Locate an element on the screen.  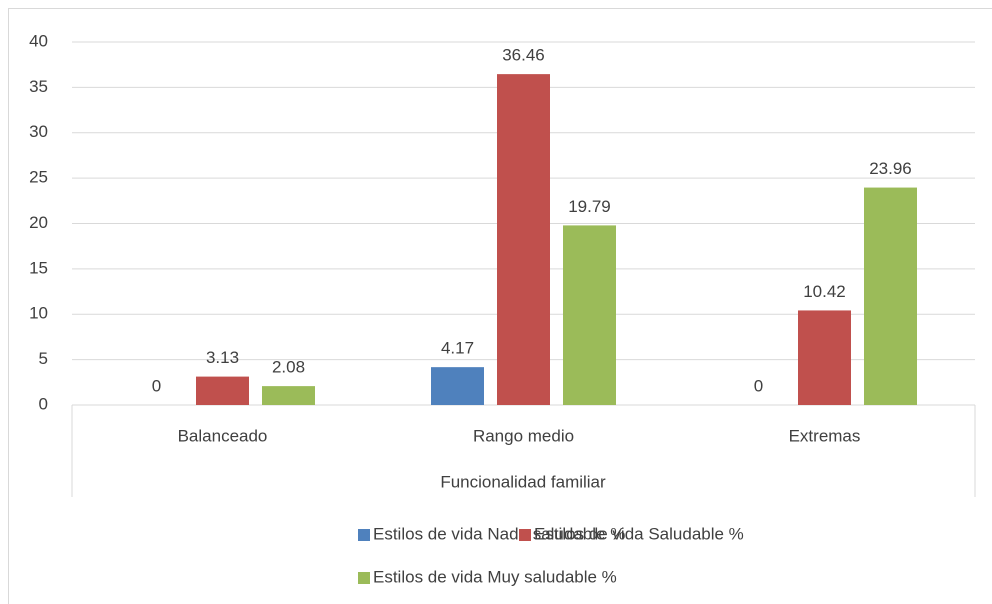
y-tick-label: 30 is located at coordinates (38, 131).